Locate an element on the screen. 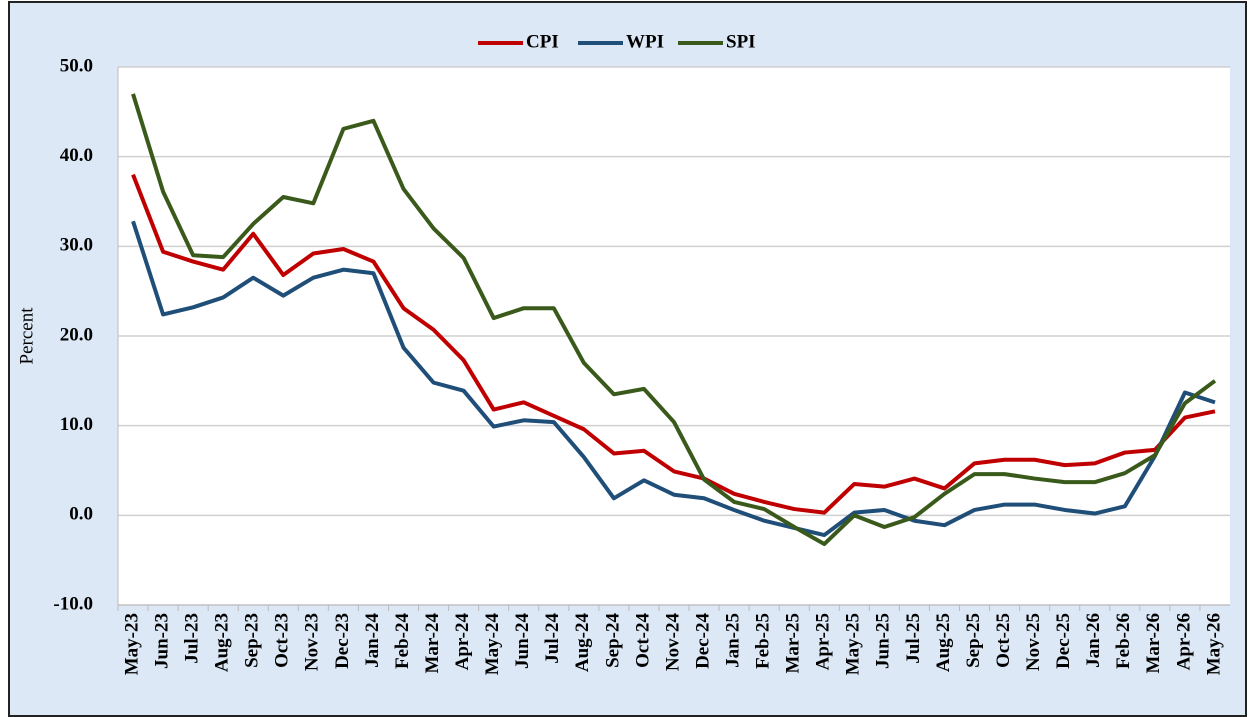 The width and height of the screenshot is (1255, 717). x-tick-label: May-23 is located at coordinates (131, 644).